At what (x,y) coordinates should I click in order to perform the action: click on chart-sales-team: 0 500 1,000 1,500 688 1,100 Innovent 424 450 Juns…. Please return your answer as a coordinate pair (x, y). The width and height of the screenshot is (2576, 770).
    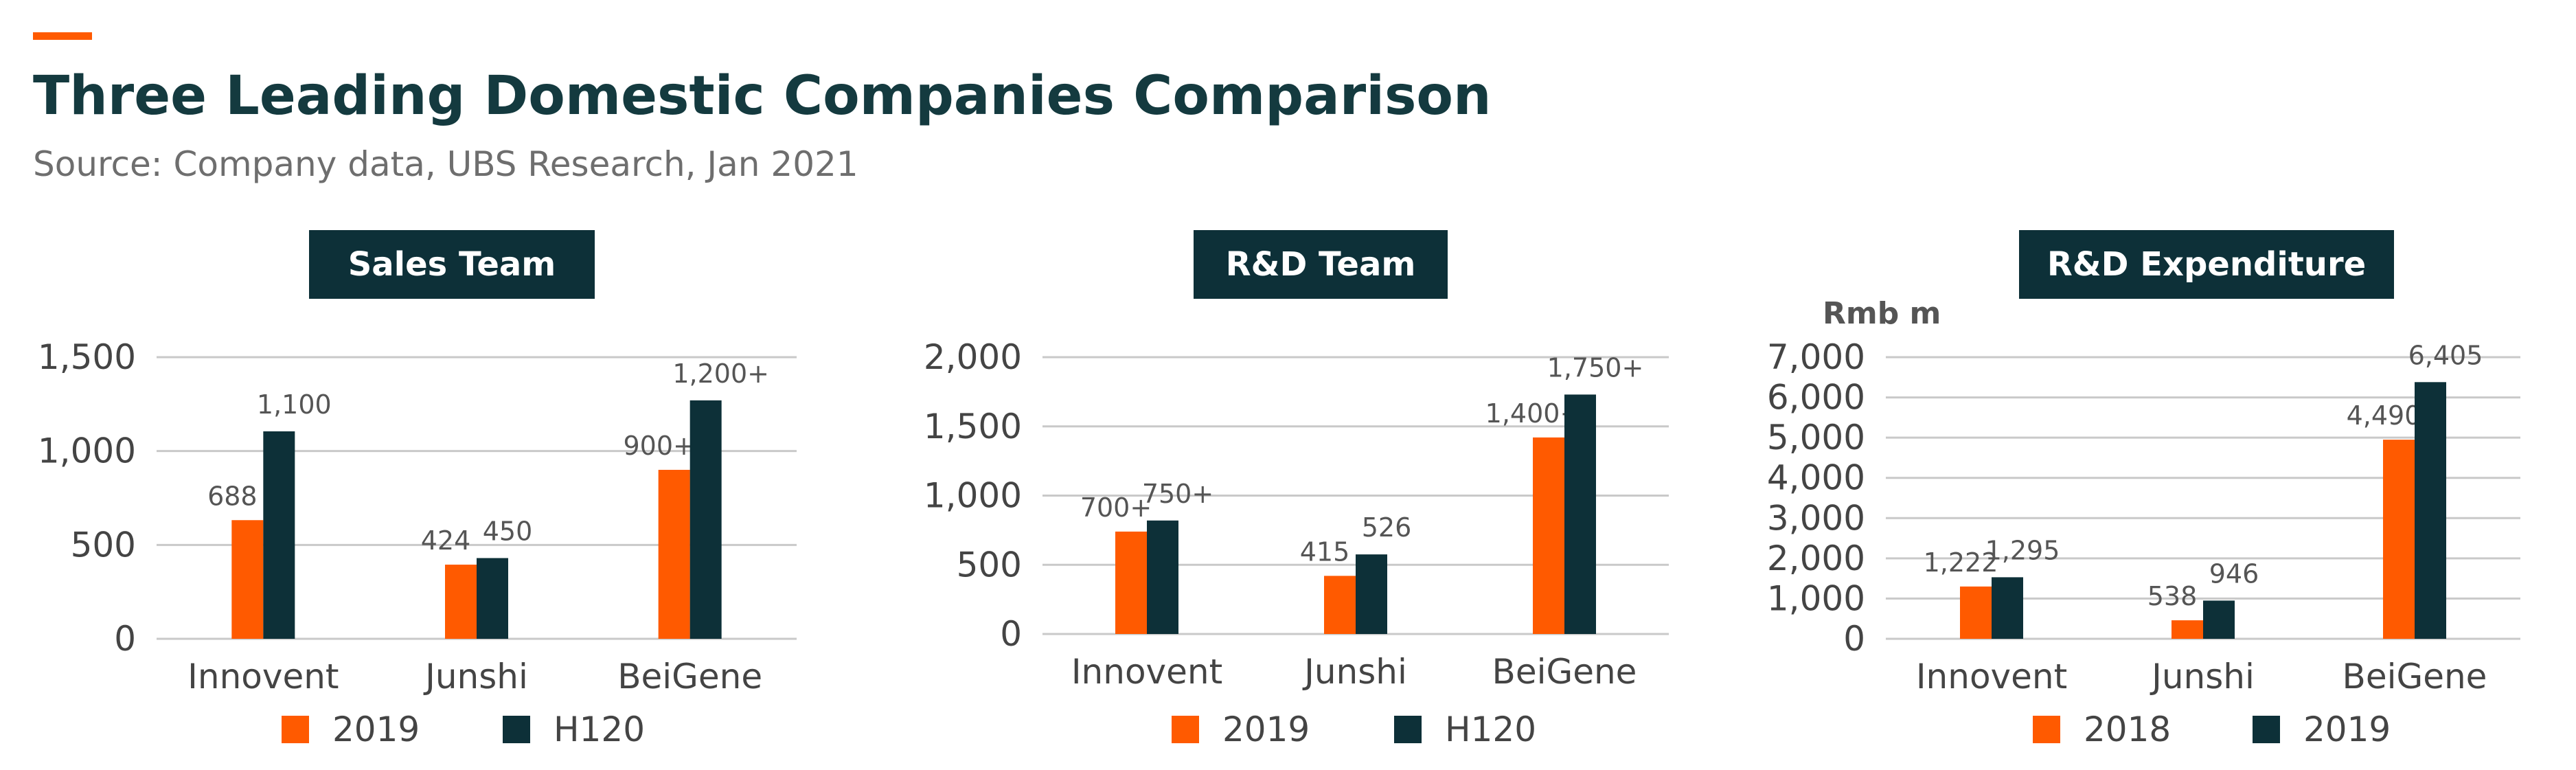
    Looking at the image, I should click on (417, 517).